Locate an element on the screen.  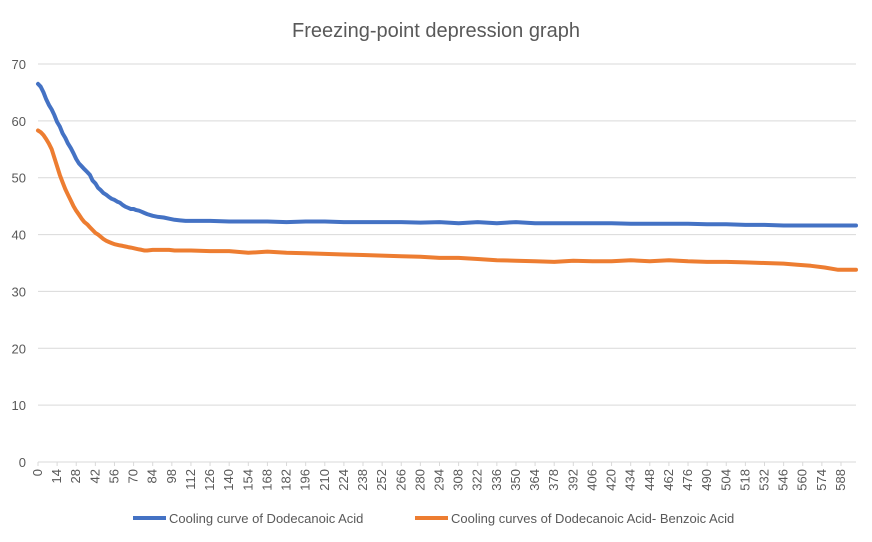
x-tick-label: 490 is located at coordinates (706, 480).